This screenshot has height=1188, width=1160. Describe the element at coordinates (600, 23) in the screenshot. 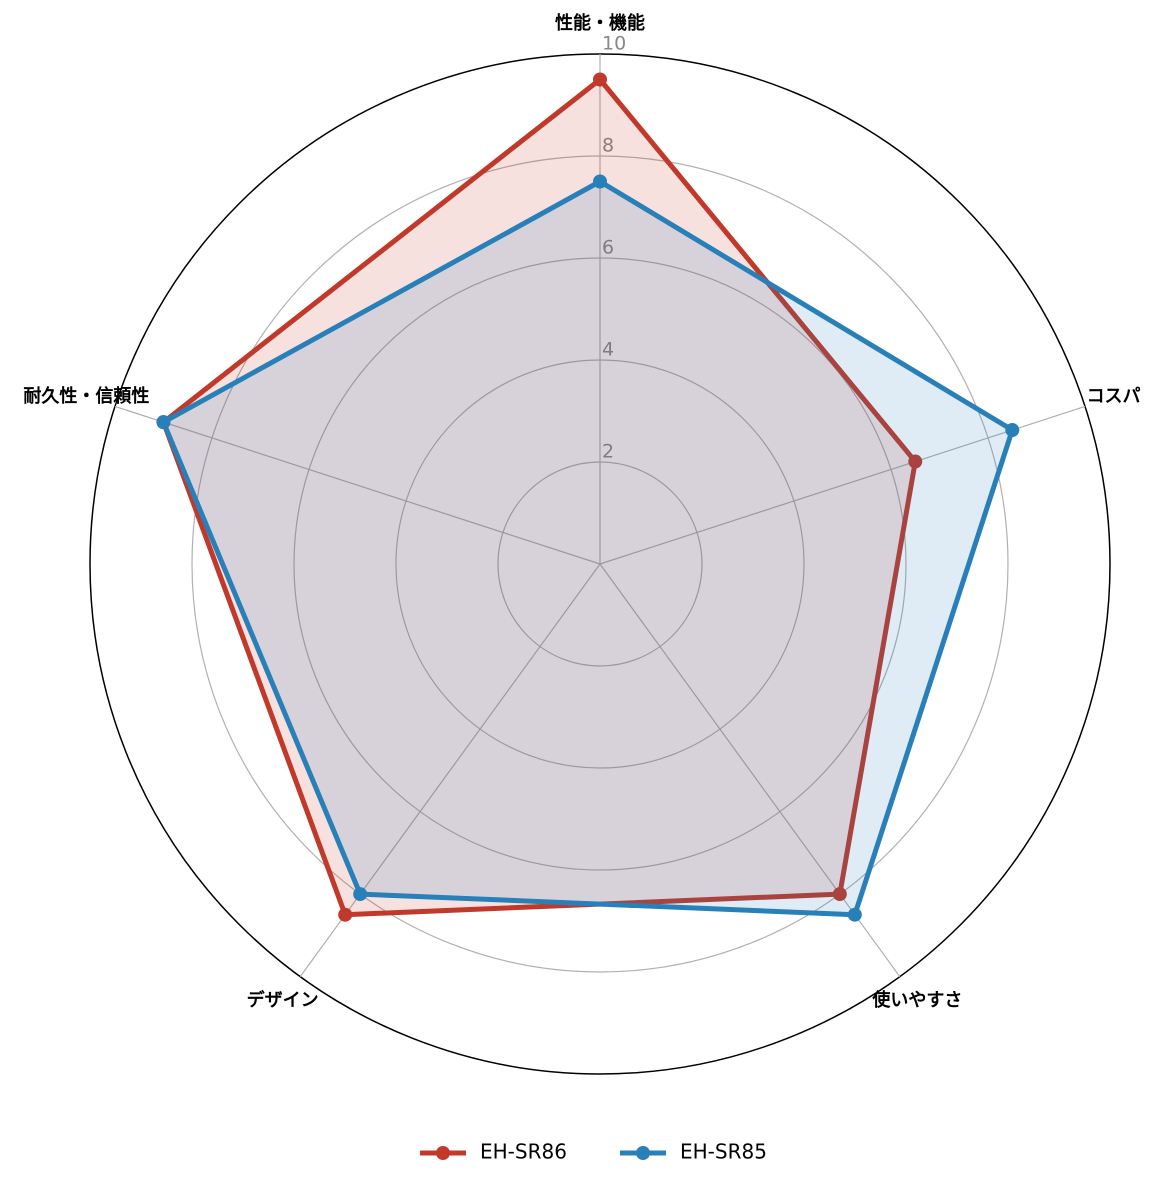

I see `category-label: 性能・機能` at that location.